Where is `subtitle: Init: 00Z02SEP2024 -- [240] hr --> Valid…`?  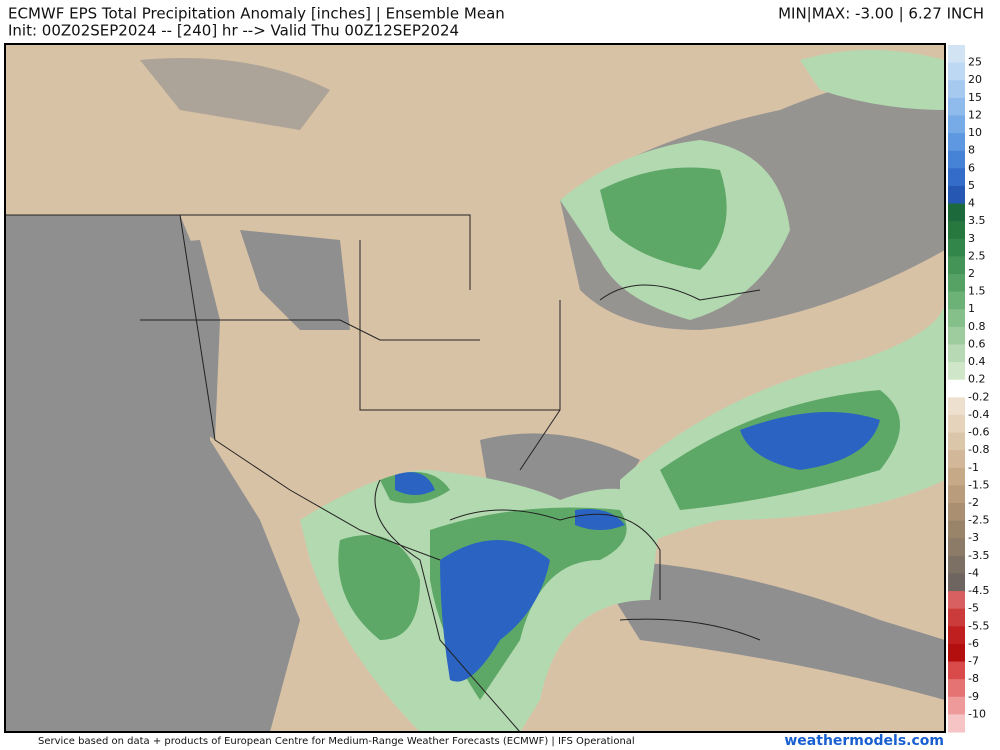 subtitle: Init: 00Z02SEP2024 -- [240] hr --> Valid… is located at coordinates (233, 31).